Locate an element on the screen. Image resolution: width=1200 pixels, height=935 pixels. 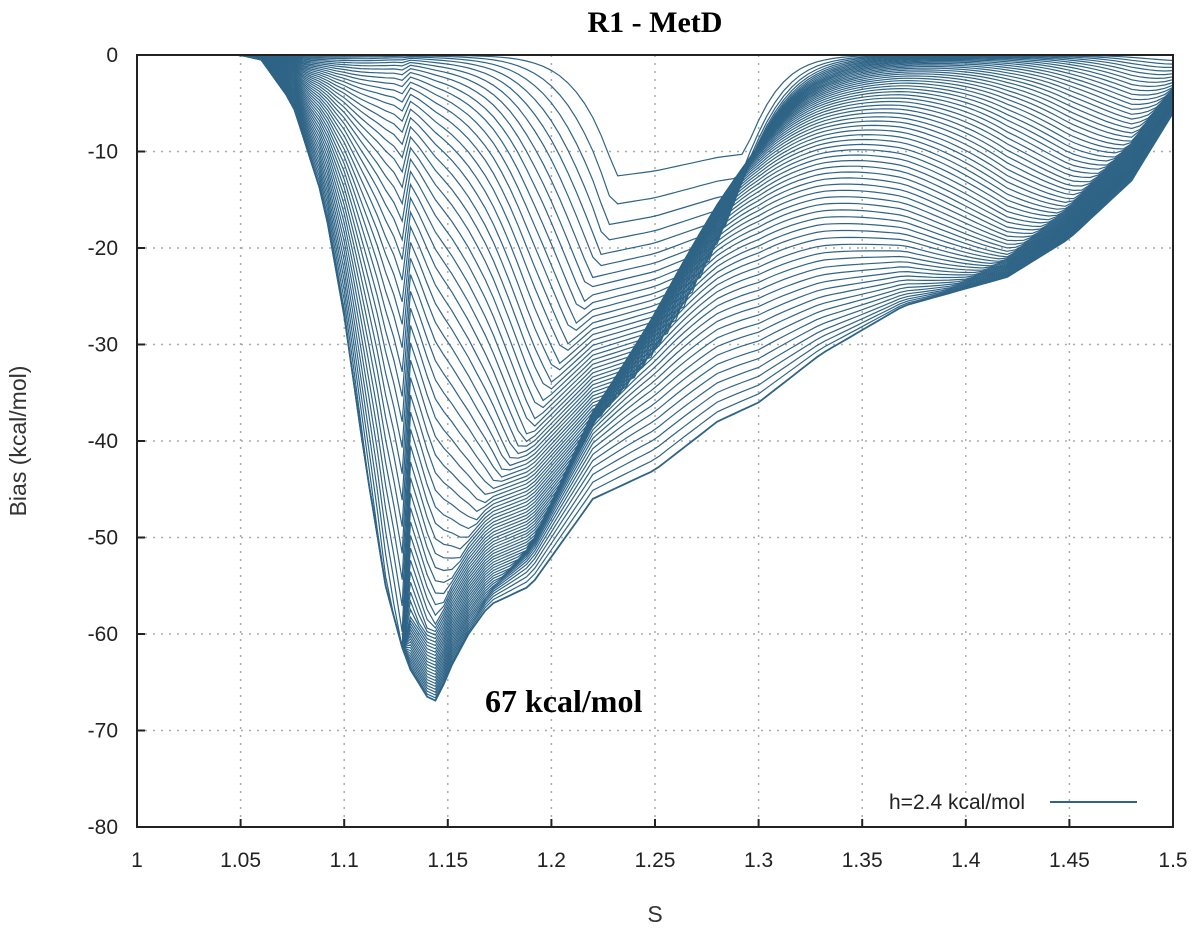
x-tick-label: 1.05 is located at coordinates (240, 860).